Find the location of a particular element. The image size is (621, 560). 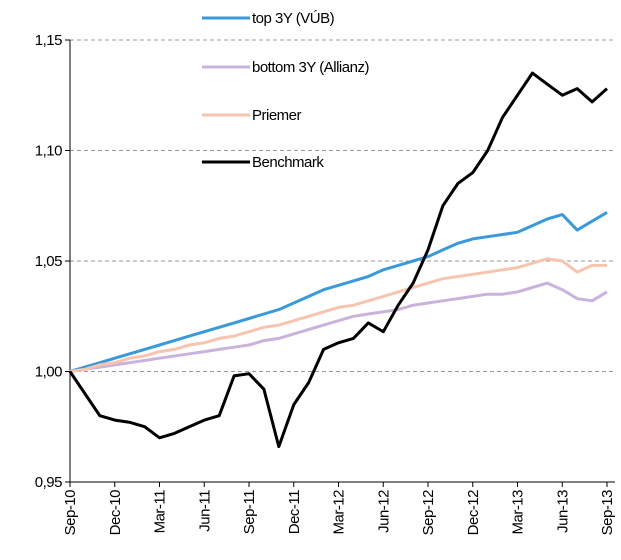

series-line is located at coordinates (338, 327).